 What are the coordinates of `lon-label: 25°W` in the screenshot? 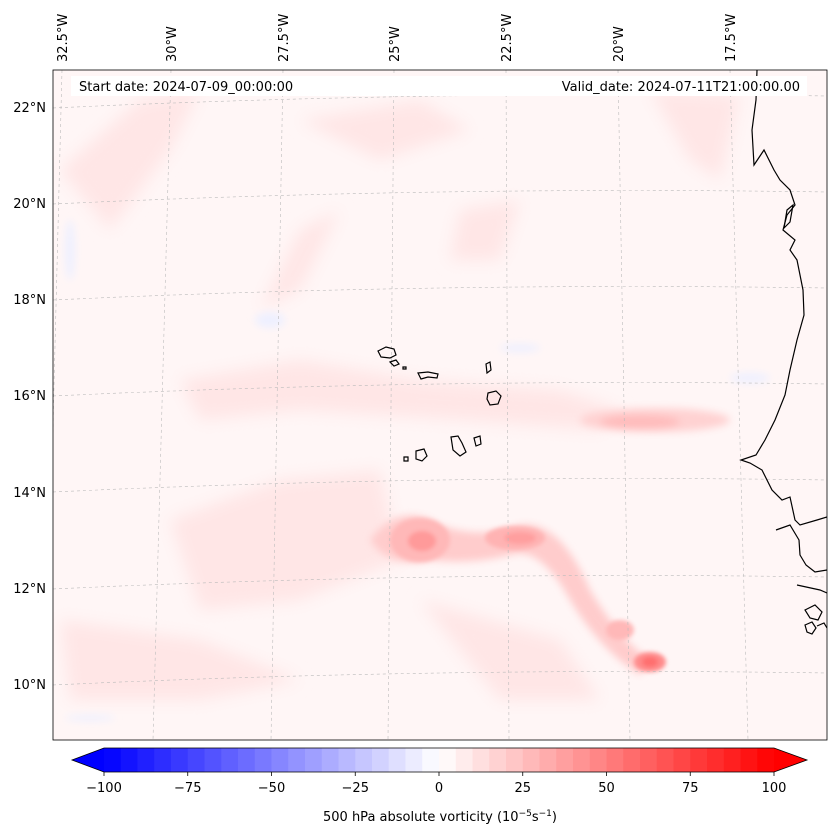 It's located at (395, 44).